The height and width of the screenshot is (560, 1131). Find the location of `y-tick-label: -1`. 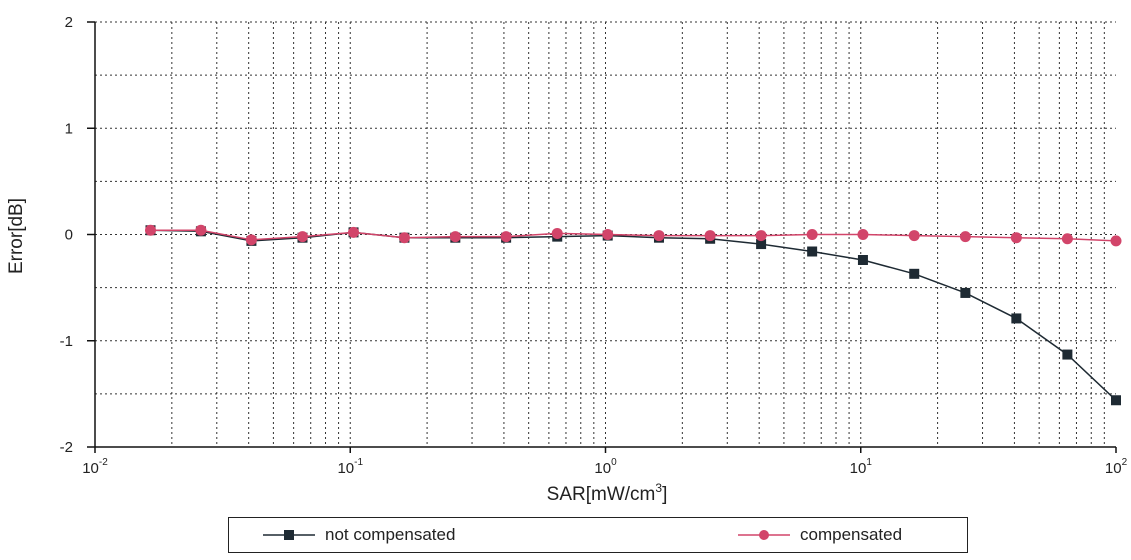

y-tick-label: -1 is located at coordinates (66, 341).